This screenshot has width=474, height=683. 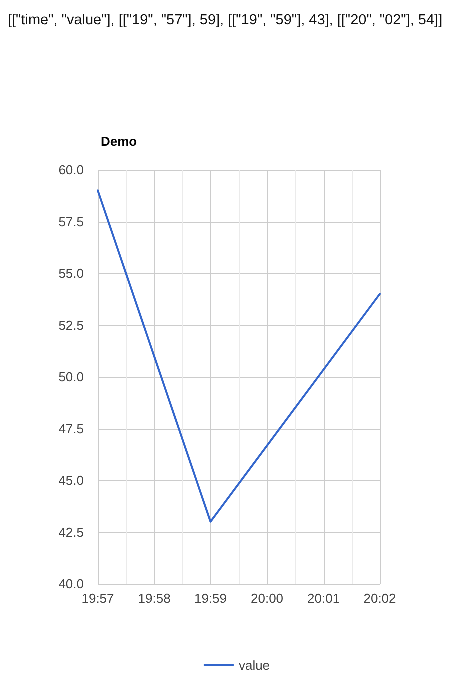 What do you see at coordinates (71, 584) in the screenshot?
I see `y-tick-label: 40.0` at bounding box center [71, 584].